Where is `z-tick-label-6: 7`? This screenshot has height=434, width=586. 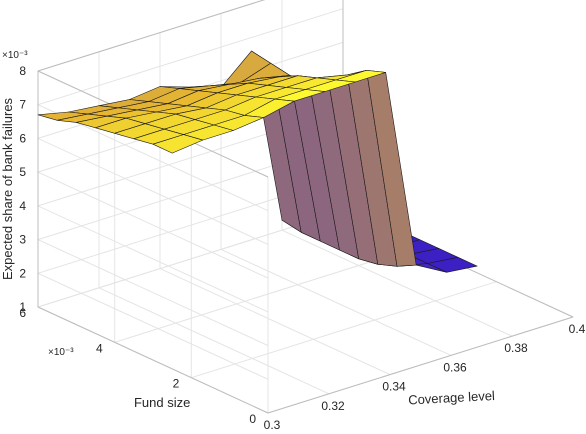 z-tick-label-6: 7 is located at coordinates (22, 105).